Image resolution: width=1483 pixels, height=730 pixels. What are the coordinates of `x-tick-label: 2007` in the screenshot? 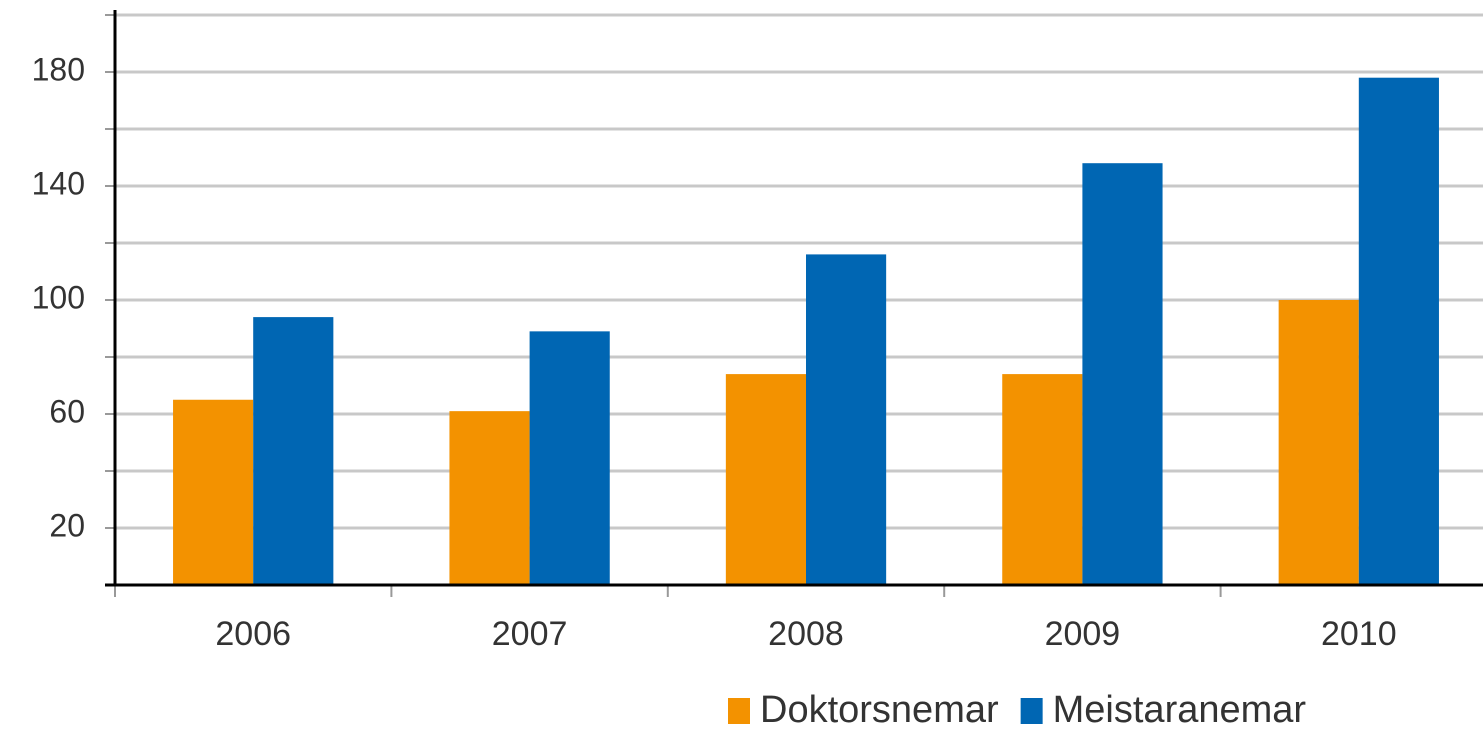 It's located at (530, 634).